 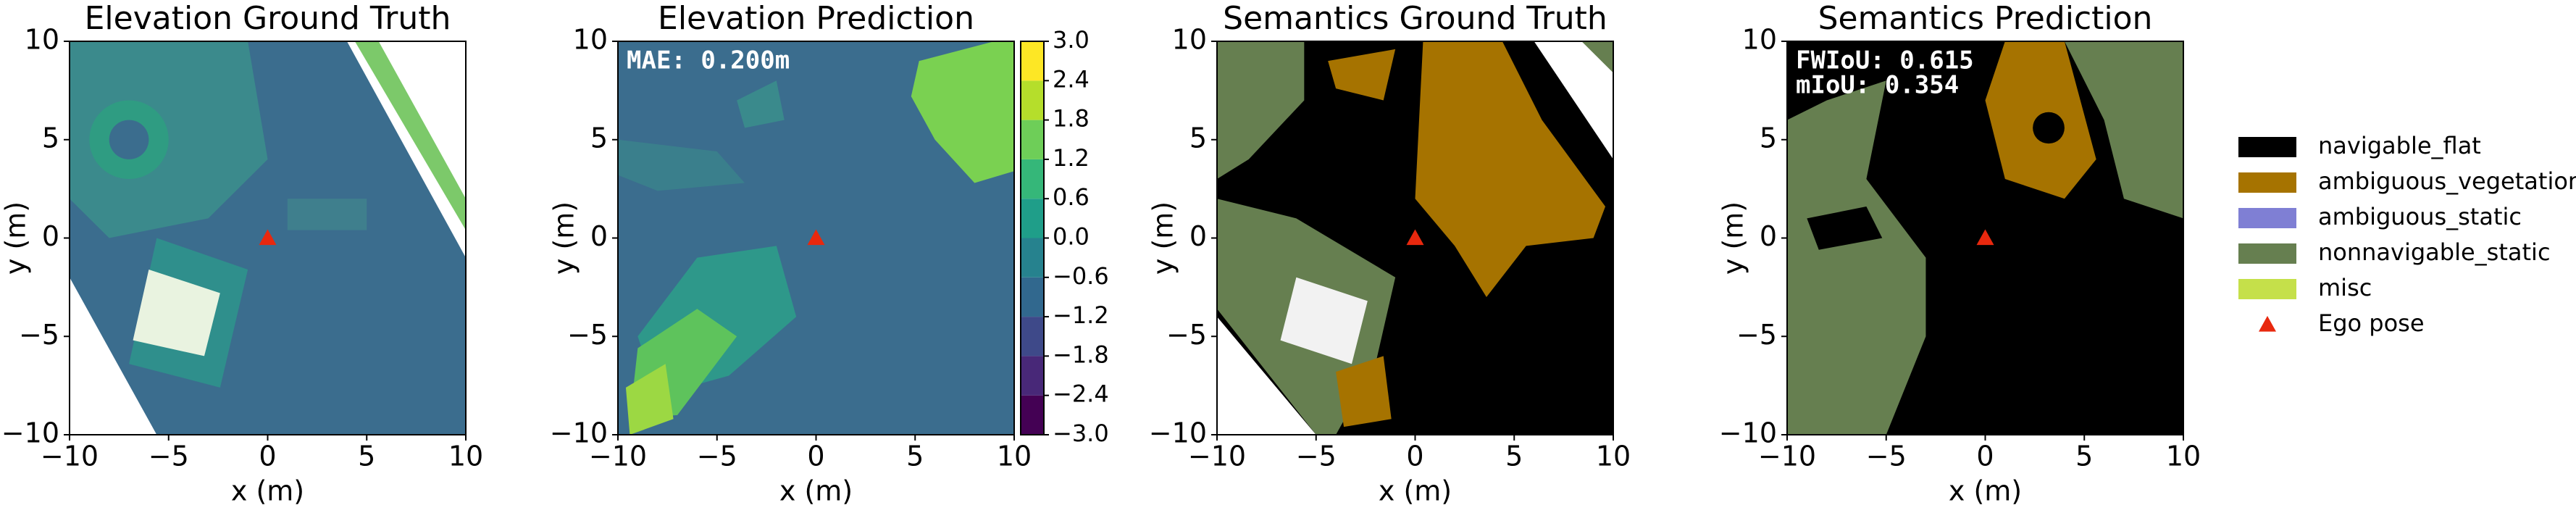 What do you see at coordinates (816, 18) in the screenshot?
I see `panel-title: Elevation Prediction` at bounding box center [816, 18].